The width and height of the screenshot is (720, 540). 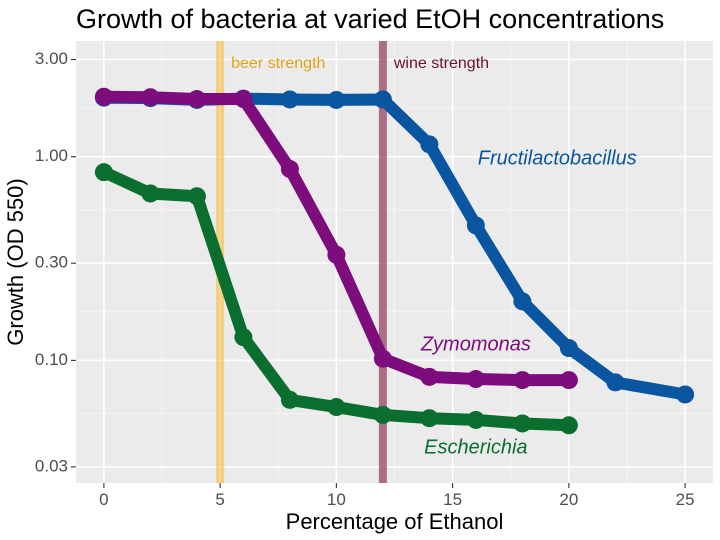 I want to click on y-axis-title: Growth (OD 550), so click(x=15, y=262).